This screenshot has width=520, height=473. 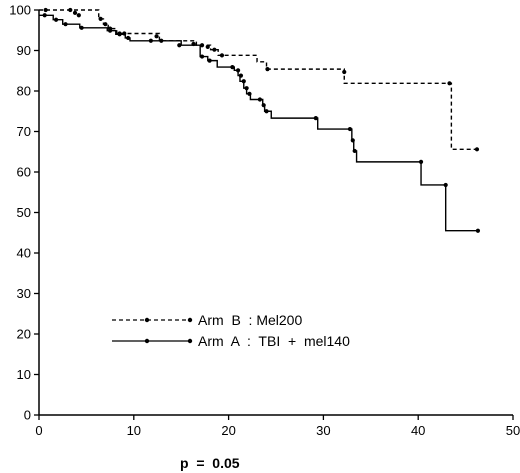 I want to click on y-tick-label: 70, so click(x=24, y=131).